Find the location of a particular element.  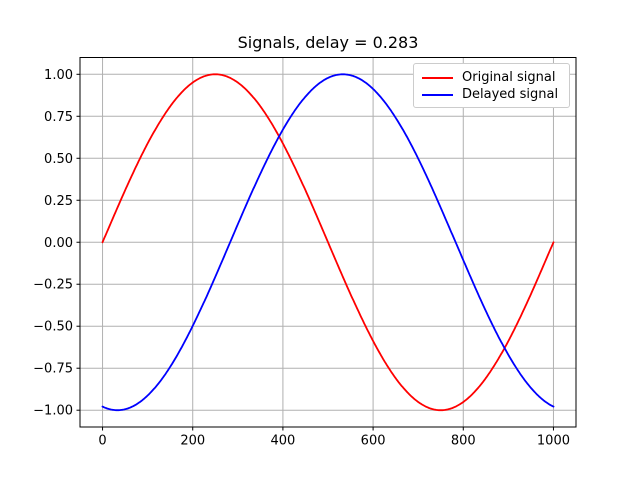

x-tick-label: 200 is located at coordinates (192, 441).